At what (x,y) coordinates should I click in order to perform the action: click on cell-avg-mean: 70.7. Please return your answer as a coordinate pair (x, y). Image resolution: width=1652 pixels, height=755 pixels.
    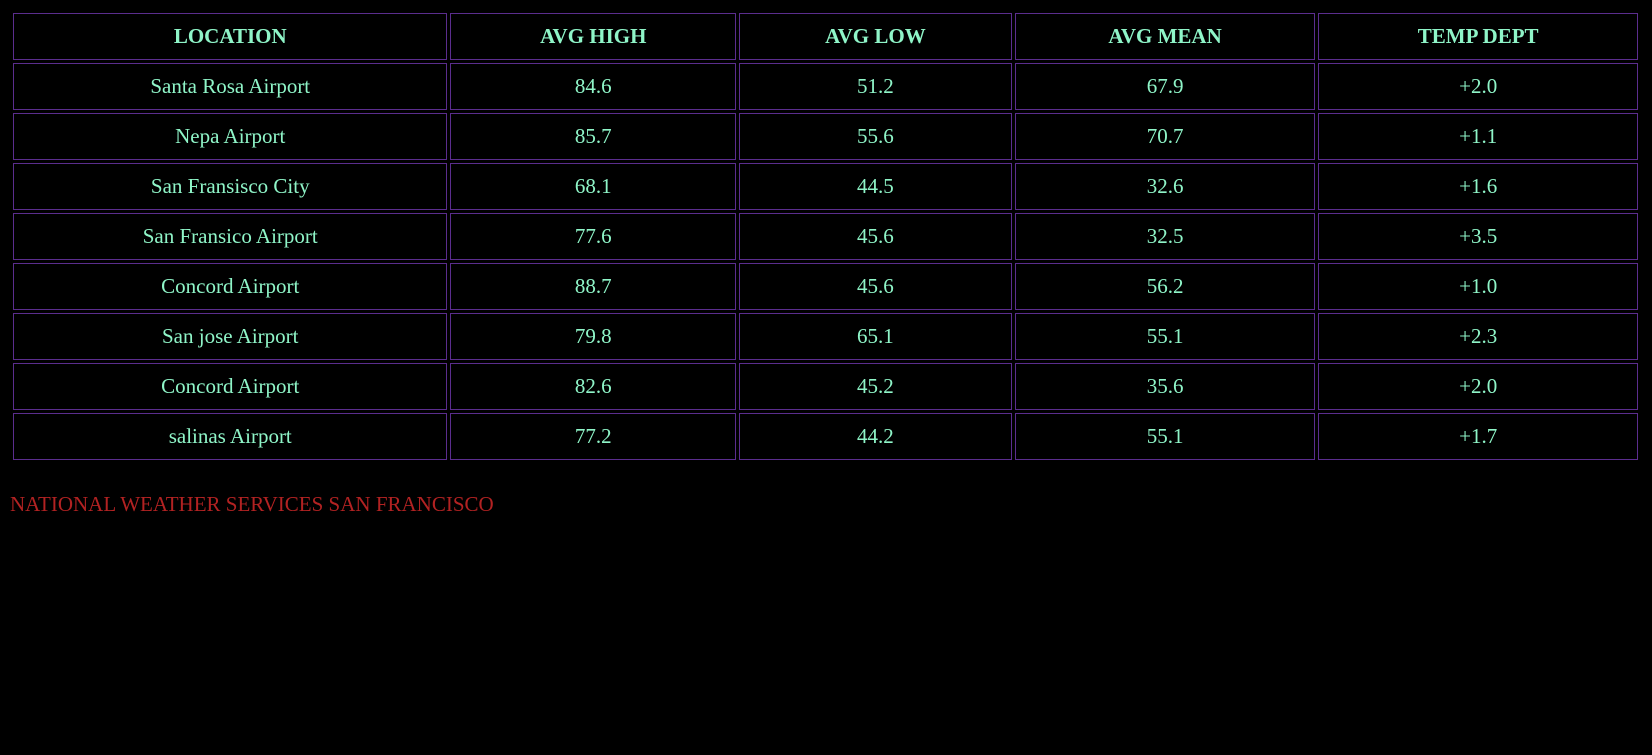
    Looking at the image, I should click on (1165, 136).